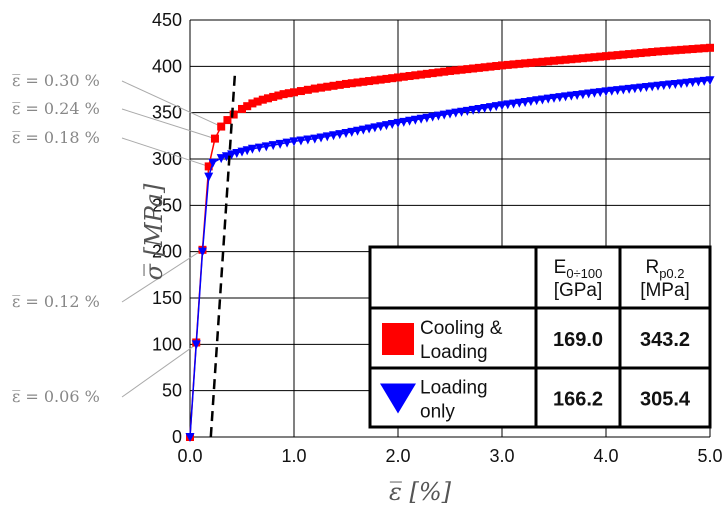  What do you see at coordinates (461, 328) in the screenshot?
I see `legend-label: Cooling &` at bounding box center [461, 328].